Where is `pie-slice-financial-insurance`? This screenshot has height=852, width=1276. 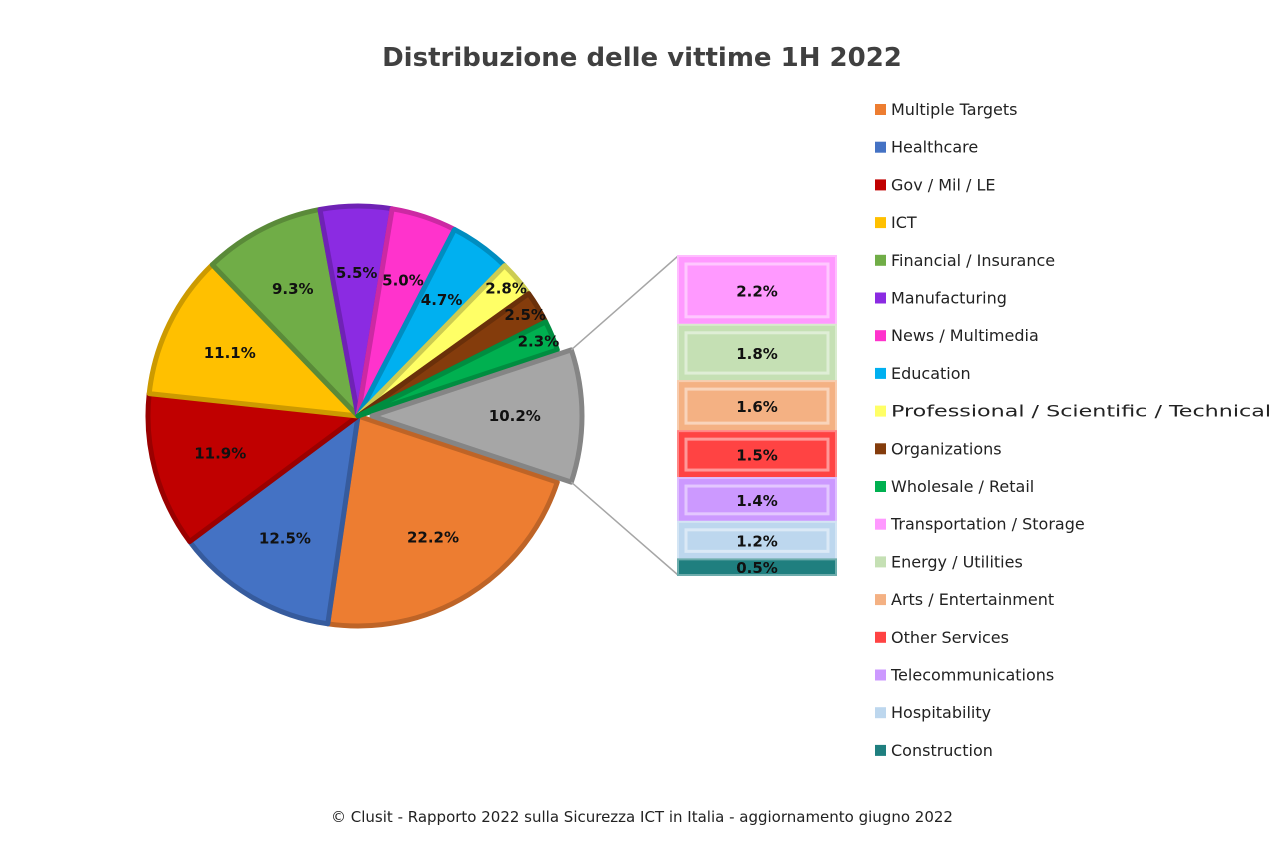
pie-slice-financial-insurance is located at coordinates (285, 312).